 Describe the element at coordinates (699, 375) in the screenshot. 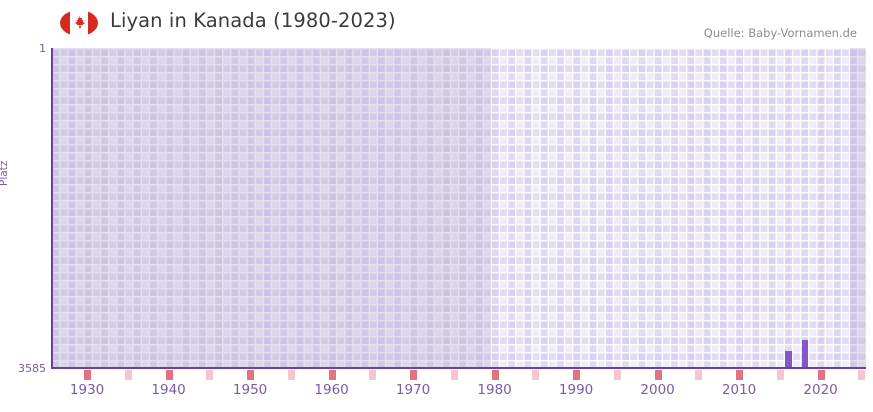

I see `x-tick-minor-2005` at that location.